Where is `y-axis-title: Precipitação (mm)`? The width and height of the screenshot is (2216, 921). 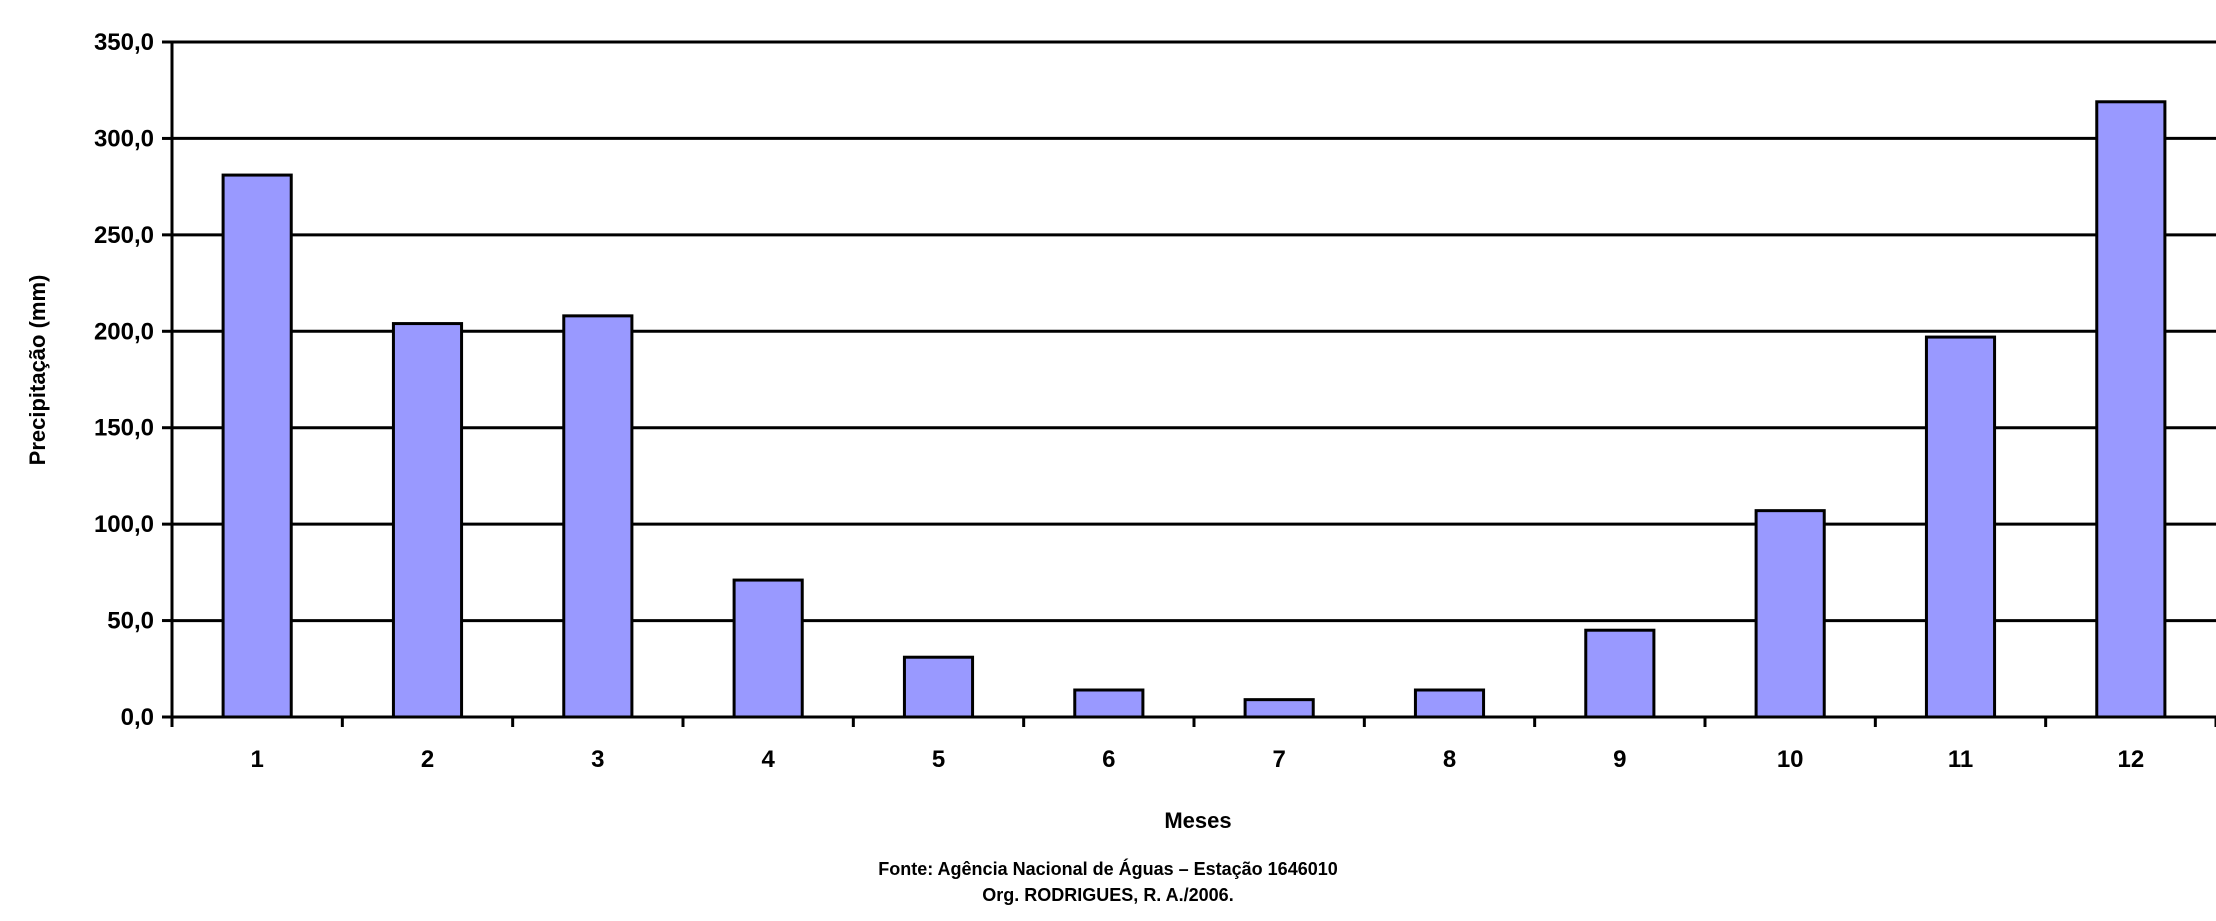
y-axis-title: Precipitação (mm) is located at coordinates (37, 370).